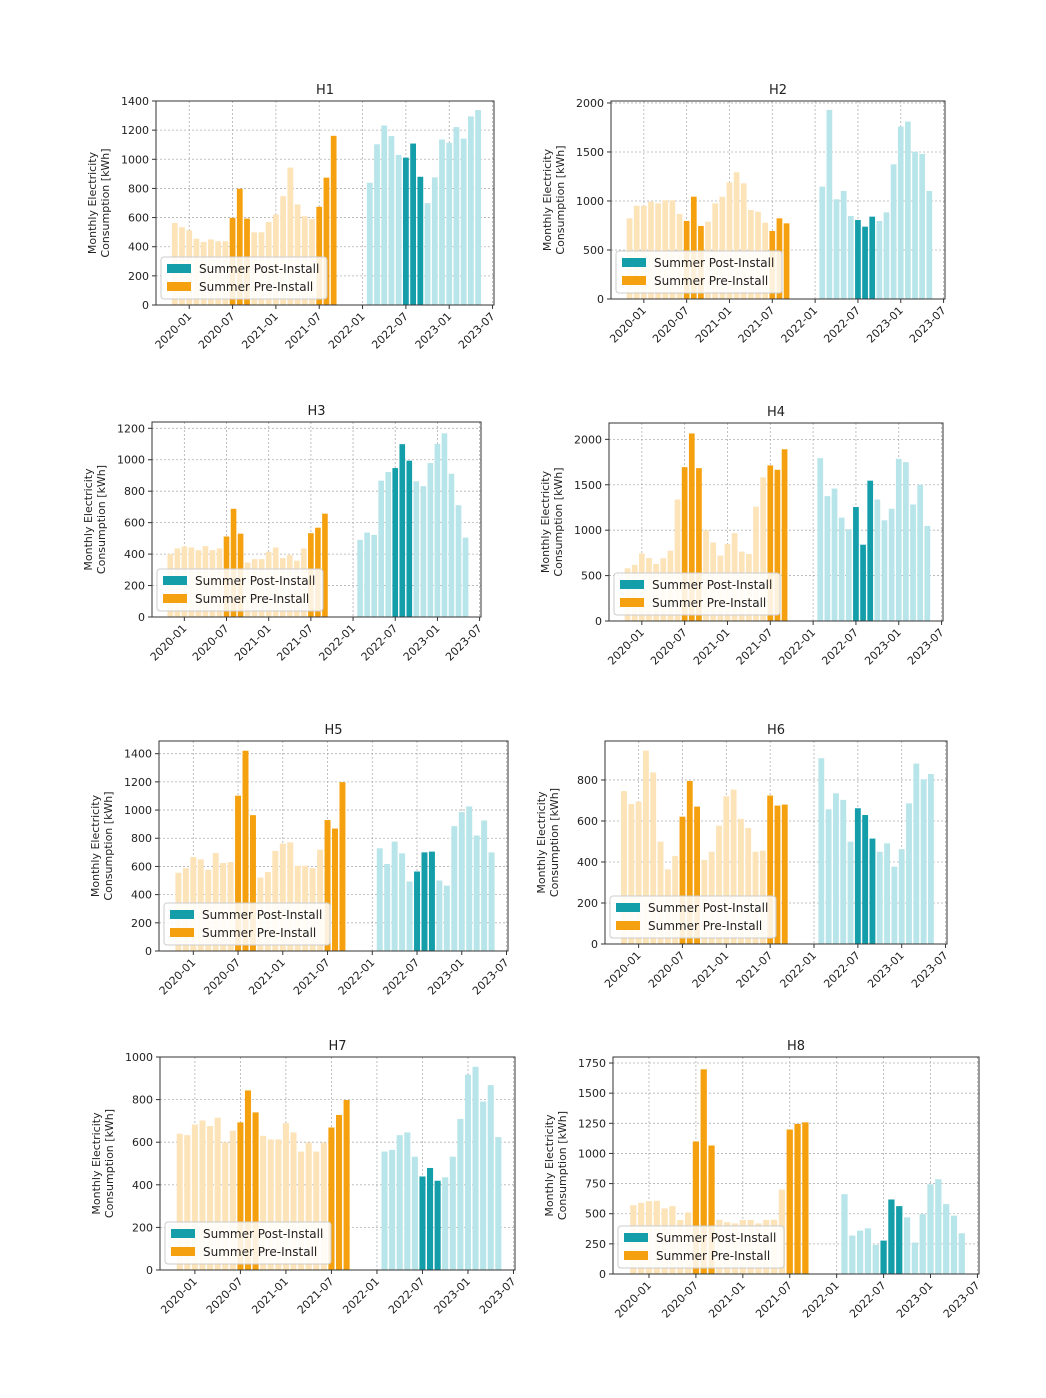 The height and width of the screenshot is (1398, 1046). Describe the element at coordinates (138, 782) in the screenshot. I see `y-tick-label: 1200` at that location.